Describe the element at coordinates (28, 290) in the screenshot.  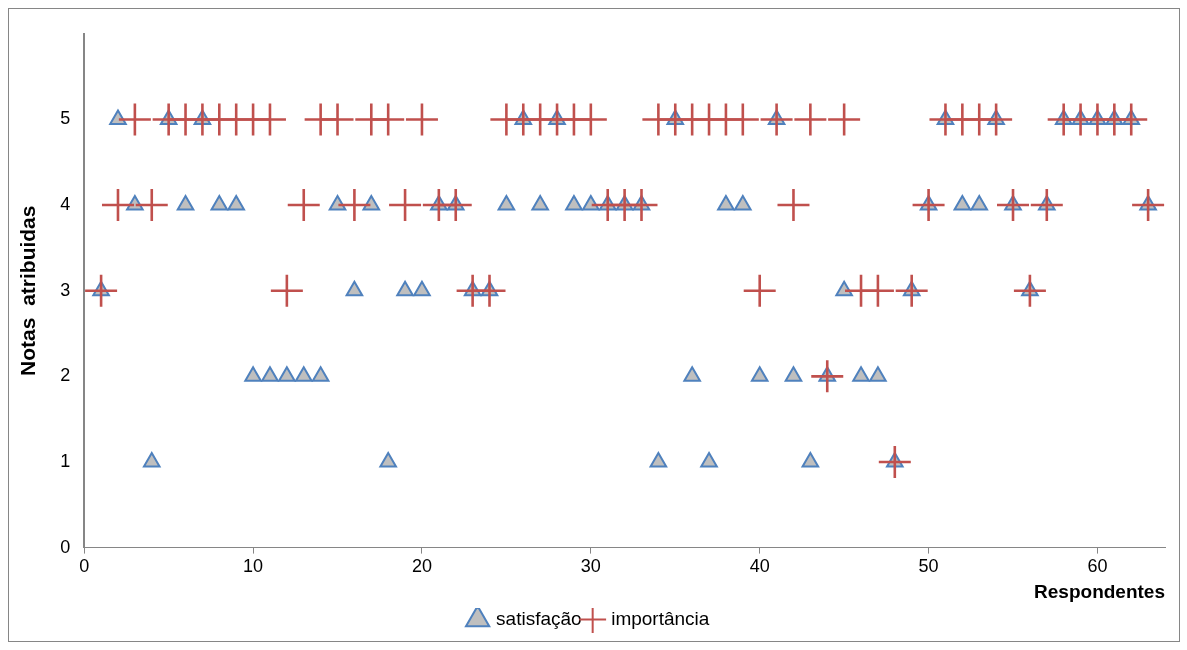
I see `y-axis-title: Notas atribuidas` at that location.